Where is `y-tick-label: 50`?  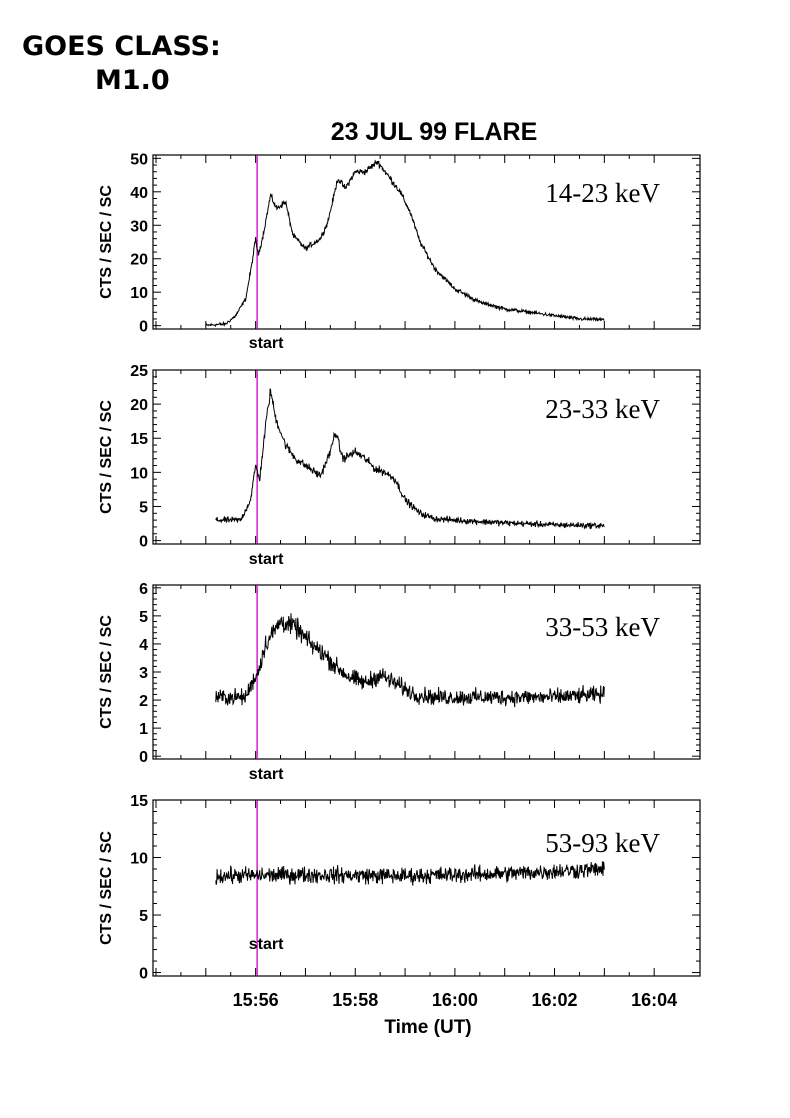 y-tick-label: 50 is located at coordinates (139, 159).